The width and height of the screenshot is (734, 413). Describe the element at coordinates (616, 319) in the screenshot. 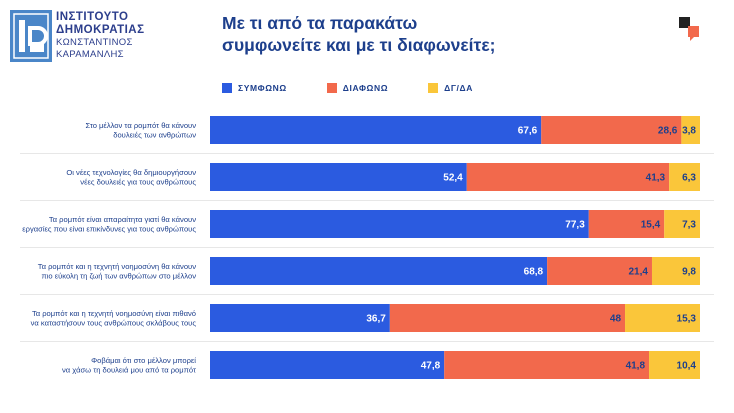

I see `data-label-disagree: 48` at that location.